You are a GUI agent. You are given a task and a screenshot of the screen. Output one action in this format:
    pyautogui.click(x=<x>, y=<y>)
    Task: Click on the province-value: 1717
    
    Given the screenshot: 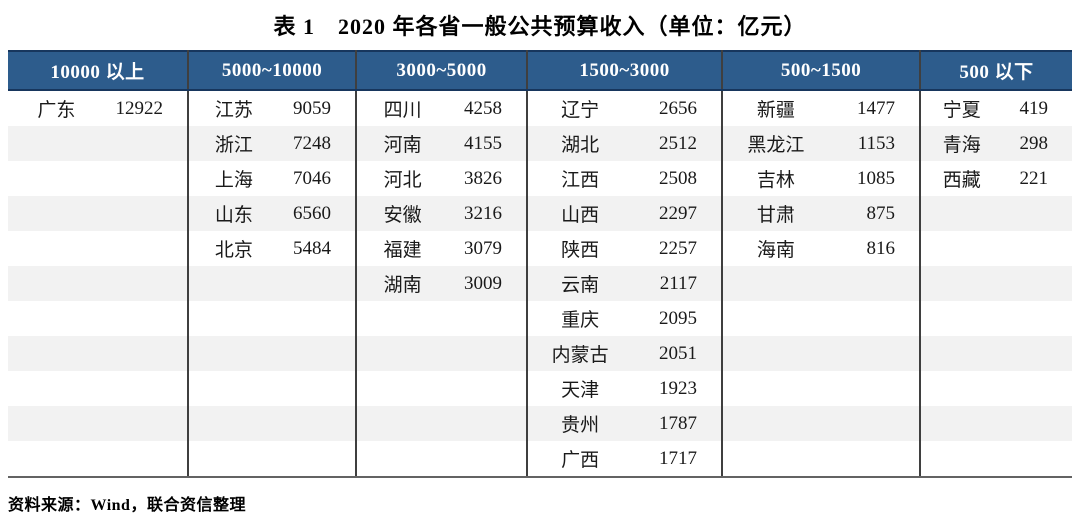 What is the action you would take?
    pyautogui.click(x=678, y=458)
    